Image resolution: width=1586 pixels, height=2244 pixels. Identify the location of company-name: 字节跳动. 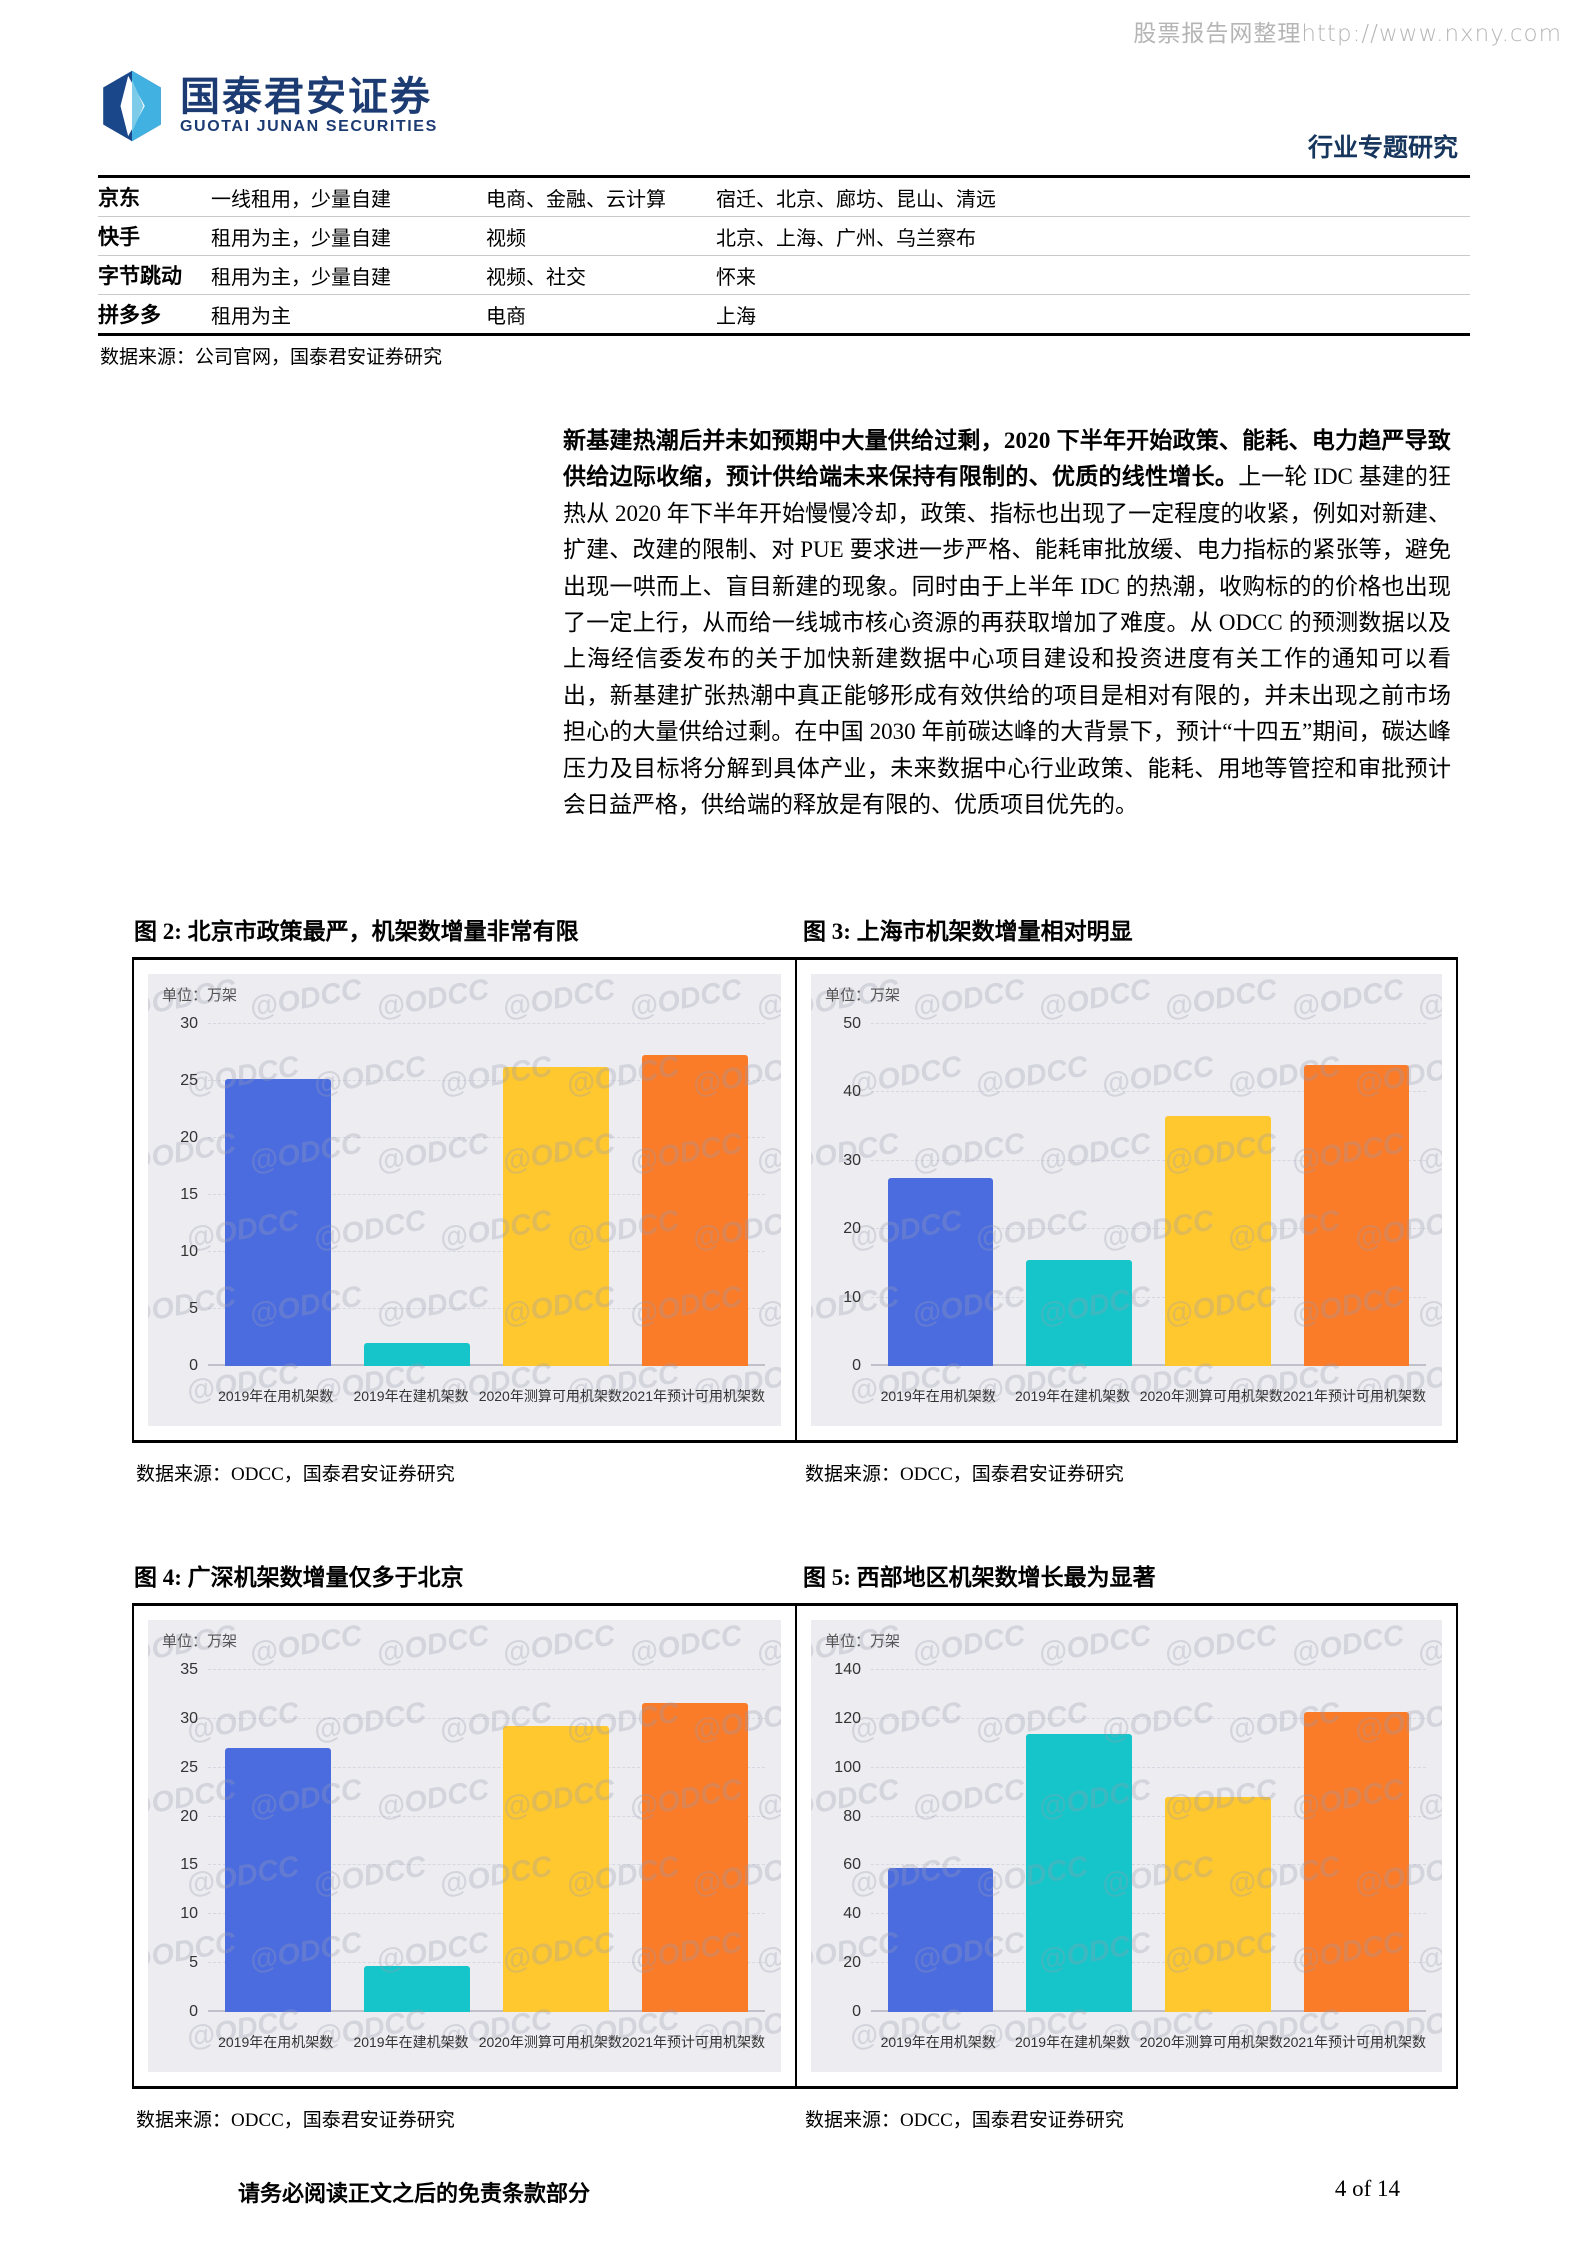
(140, 276).